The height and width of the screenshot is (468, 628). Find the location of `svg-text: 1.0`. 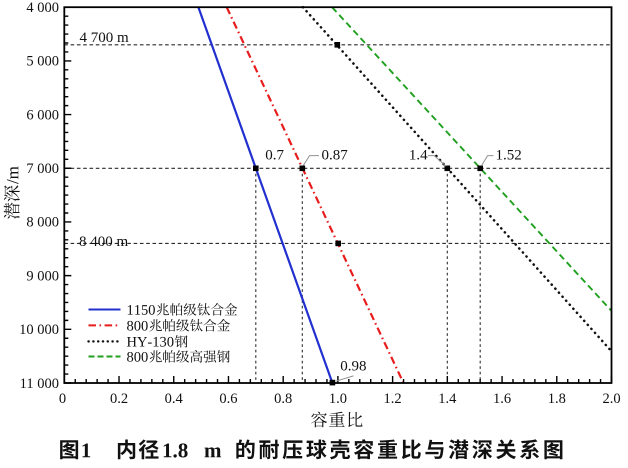

svg-text: 1.0 is located at coordinates (338, 399).